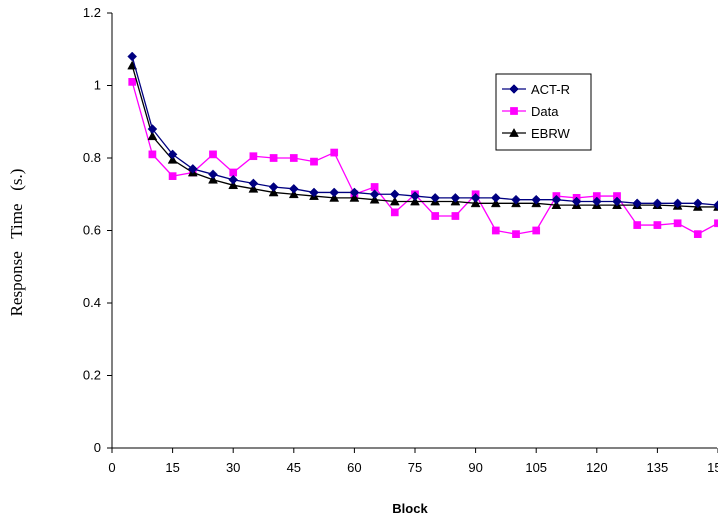  Describe the element at coordinates (294, 467) in the screenshot. I see `x-tick-label: 45` at that location.